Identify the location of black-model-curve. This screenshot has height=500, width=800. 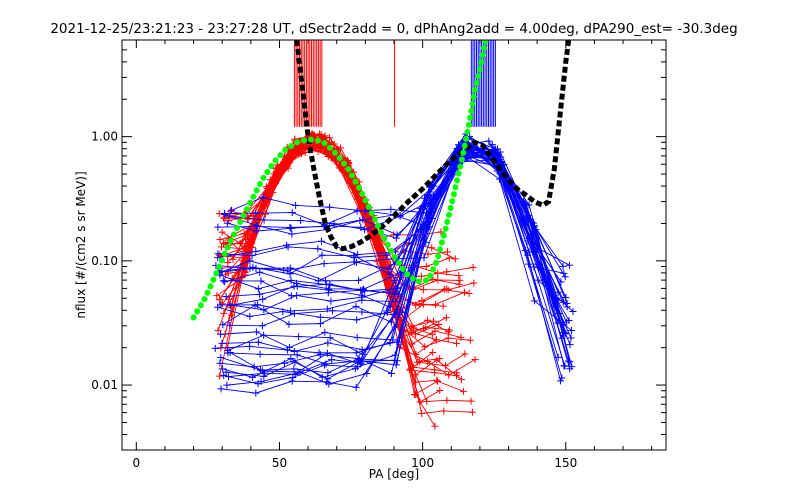
(433, 146).